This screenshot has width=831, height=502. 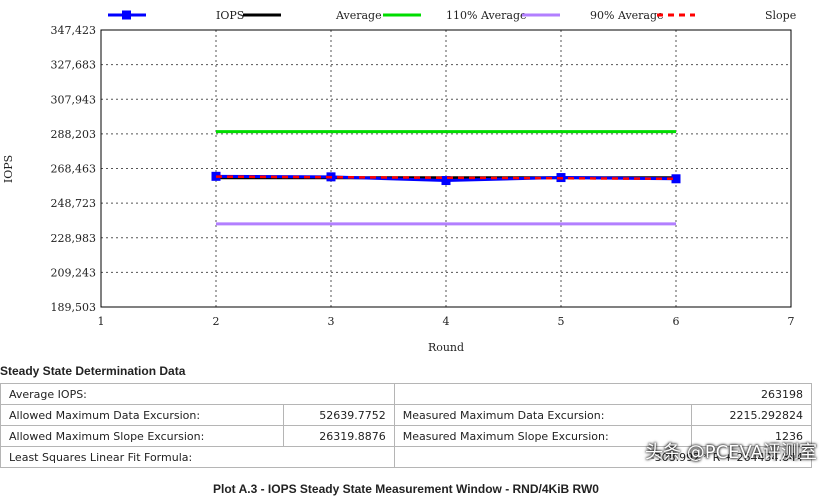 What do you see at coordinates (676, 321) in the screenshot?
I see `x-tick-label: 6` at bounding box center [676, 321].